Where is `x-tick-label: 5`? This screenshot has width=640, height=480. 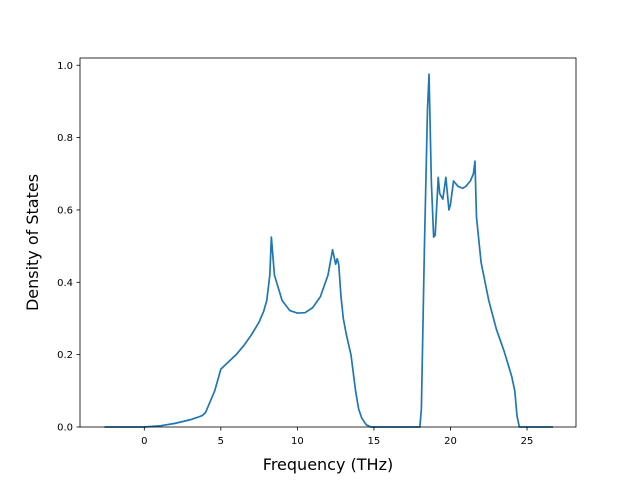
x-tick-label: 5 is located at coordinates (221, 441).